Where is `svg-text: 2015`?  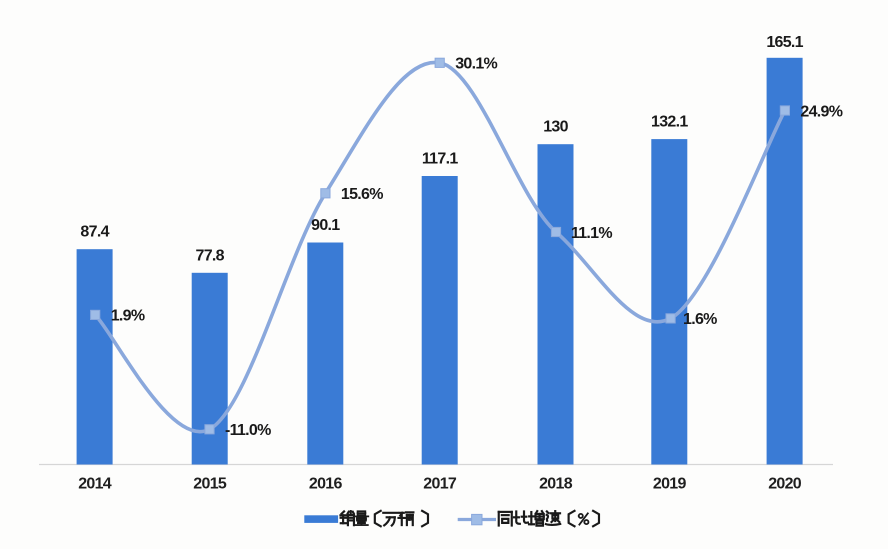
svg-text: 2015 is located at coordinates (210, 484).